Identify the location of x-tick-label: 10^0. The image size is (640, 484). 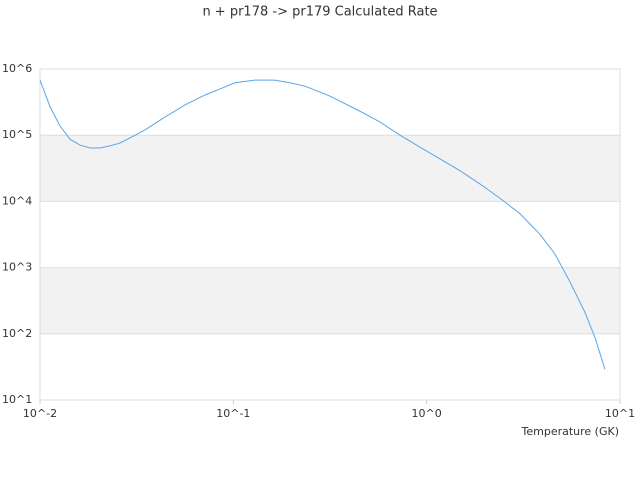
(427, 413).